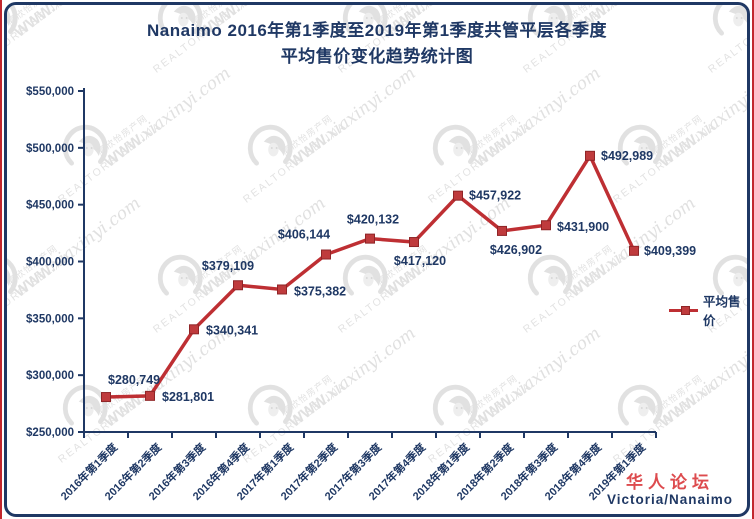  I want to click on data-point-label: $457,922, so click(495, 196).